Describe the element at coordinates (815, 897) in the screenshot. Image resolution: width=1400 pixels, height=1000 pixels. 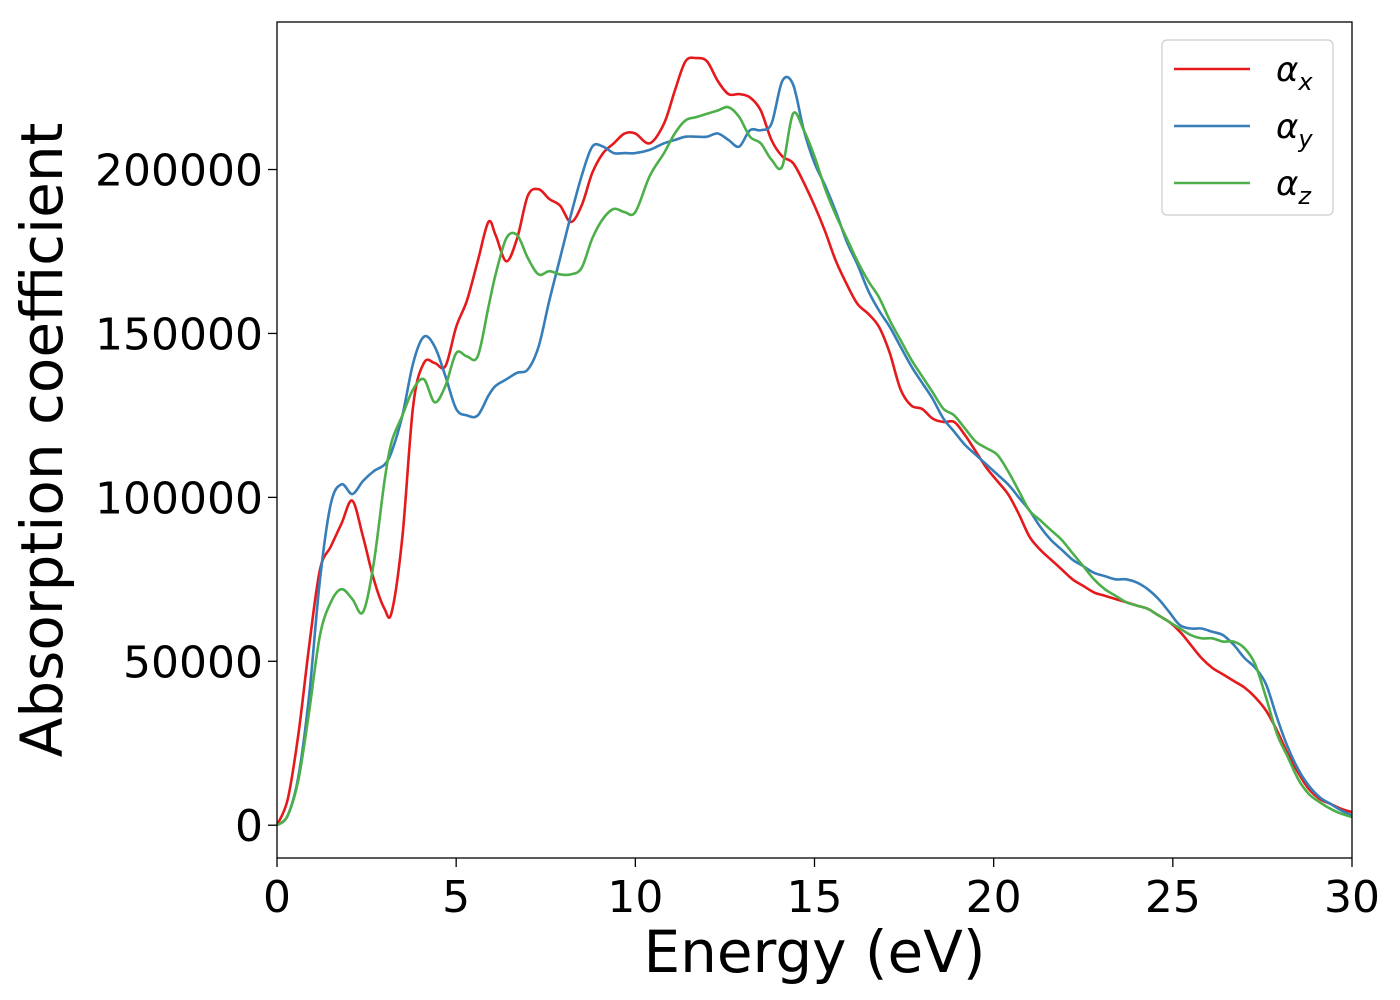
I see `x-tick-label: 15` at that location.